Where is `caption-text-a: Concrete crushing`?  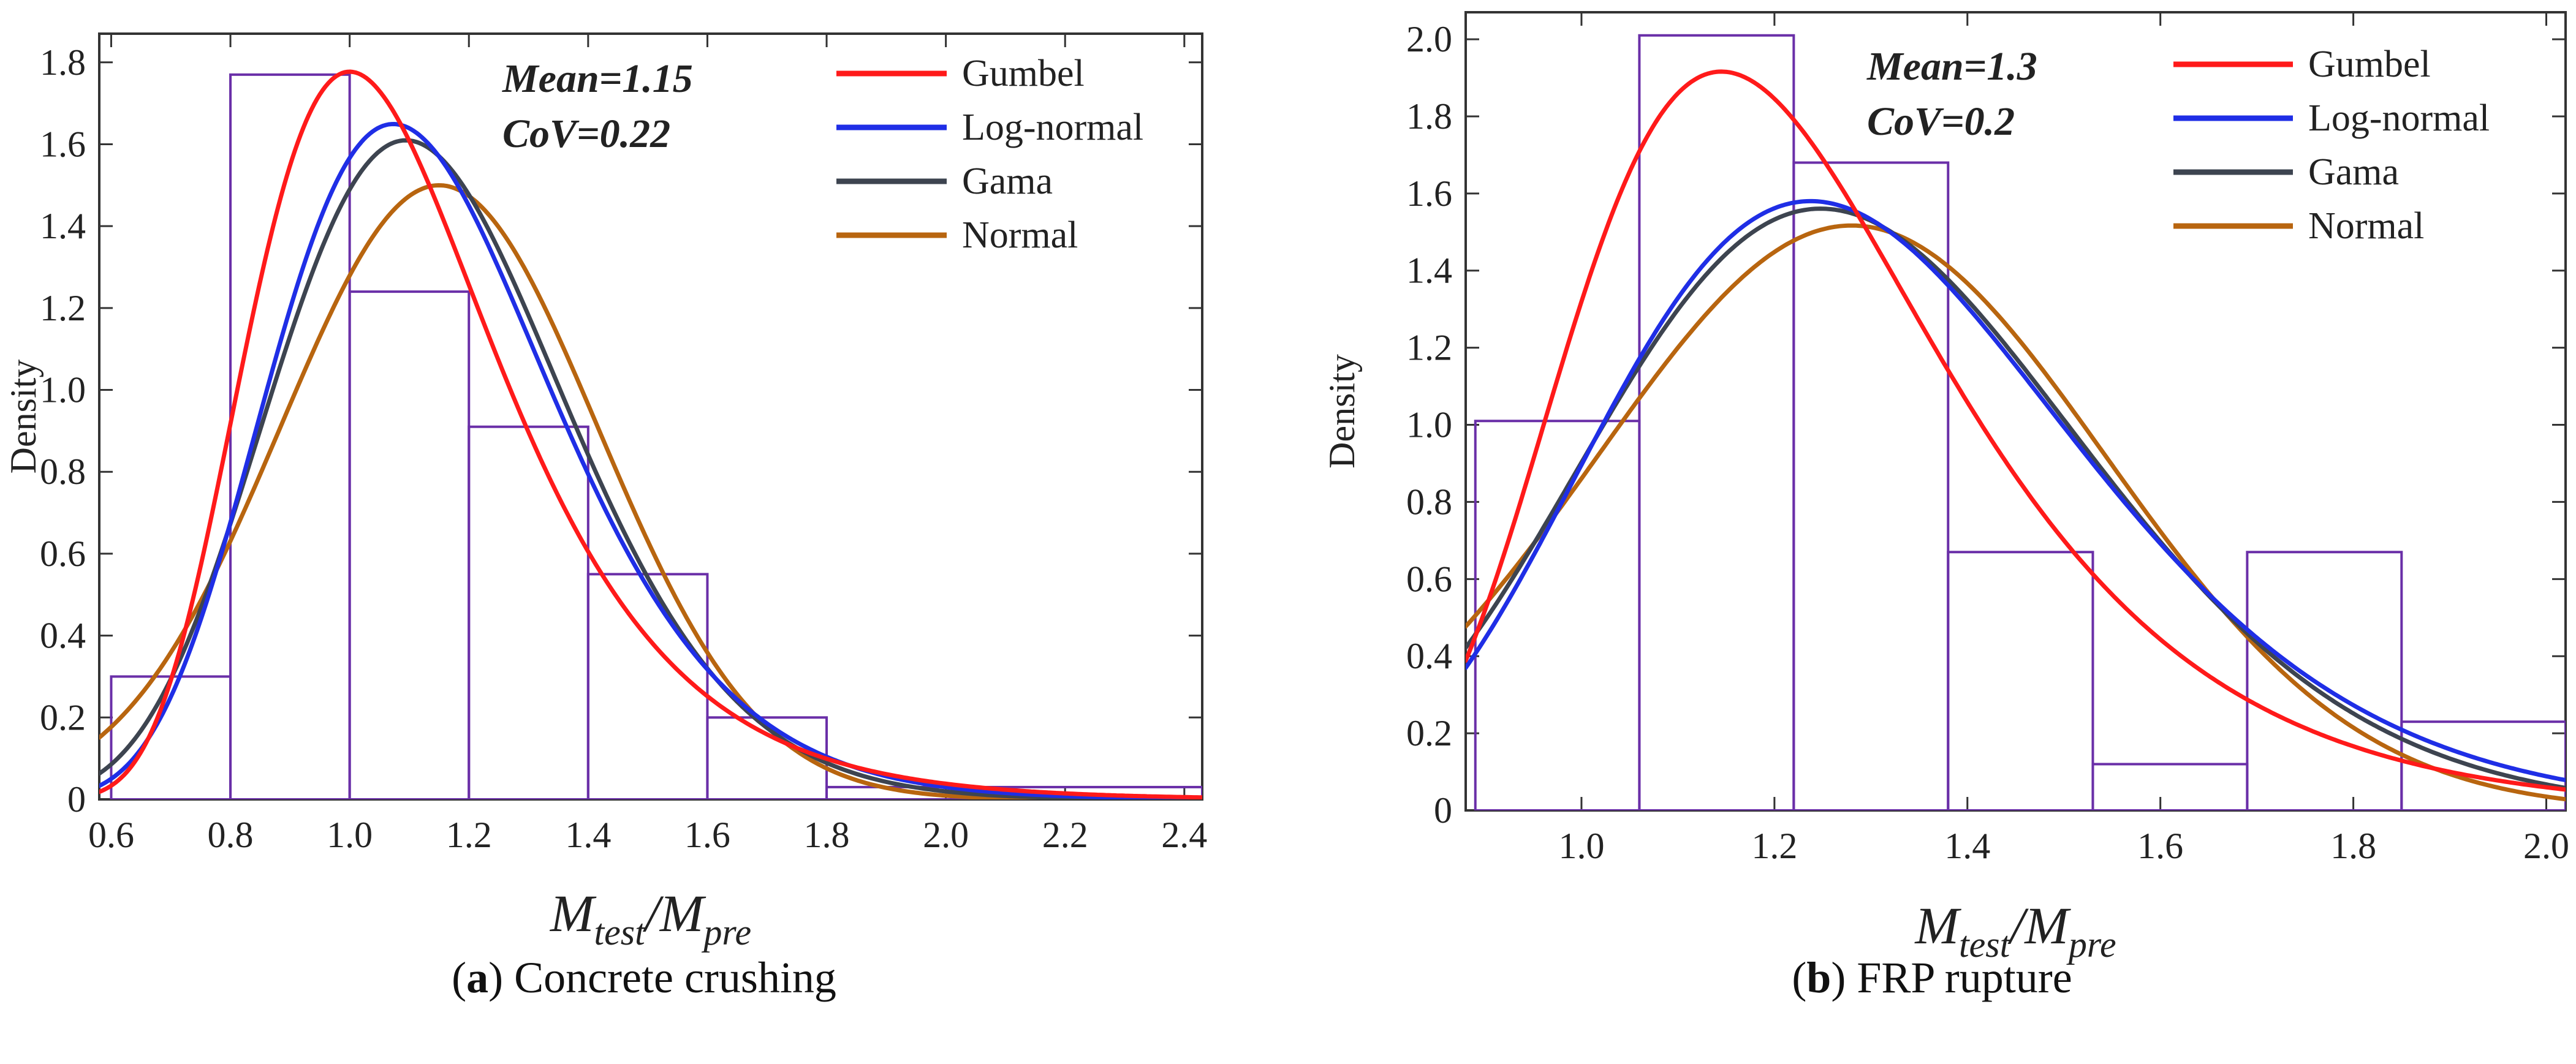
caption-text-a: Concrete crushing is located at coordinates (675, 978).